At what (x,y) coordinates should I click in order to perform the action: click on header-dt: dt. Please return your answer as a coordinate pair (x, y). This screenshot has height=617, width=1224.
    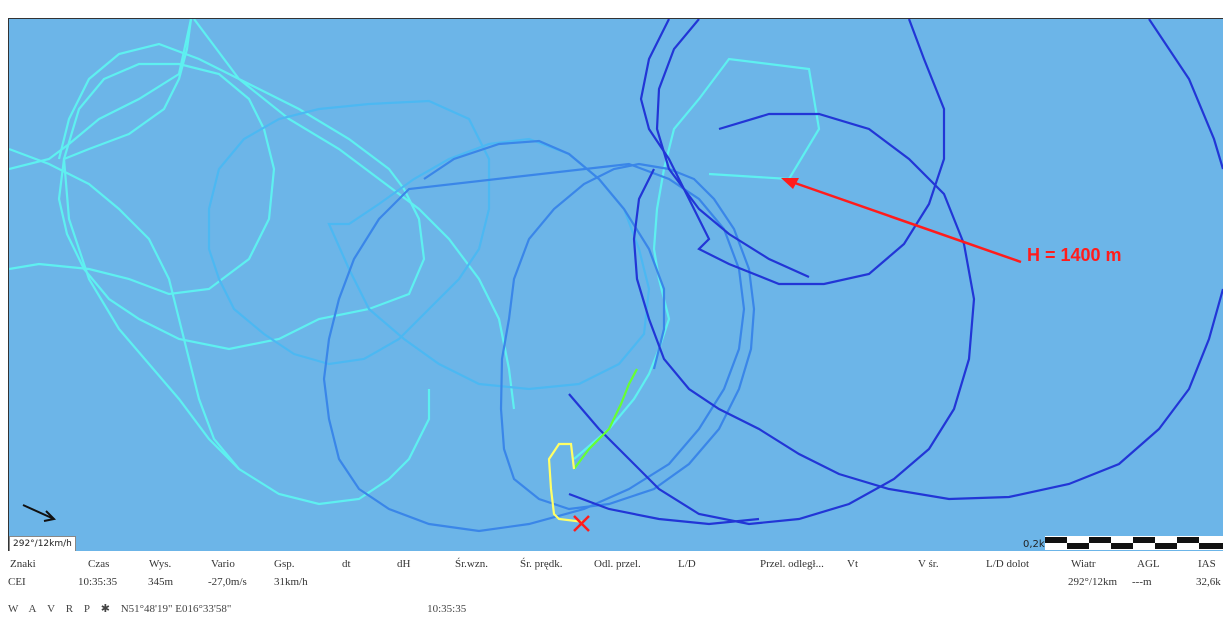
    Looking at the image, I should click on (346, 564).